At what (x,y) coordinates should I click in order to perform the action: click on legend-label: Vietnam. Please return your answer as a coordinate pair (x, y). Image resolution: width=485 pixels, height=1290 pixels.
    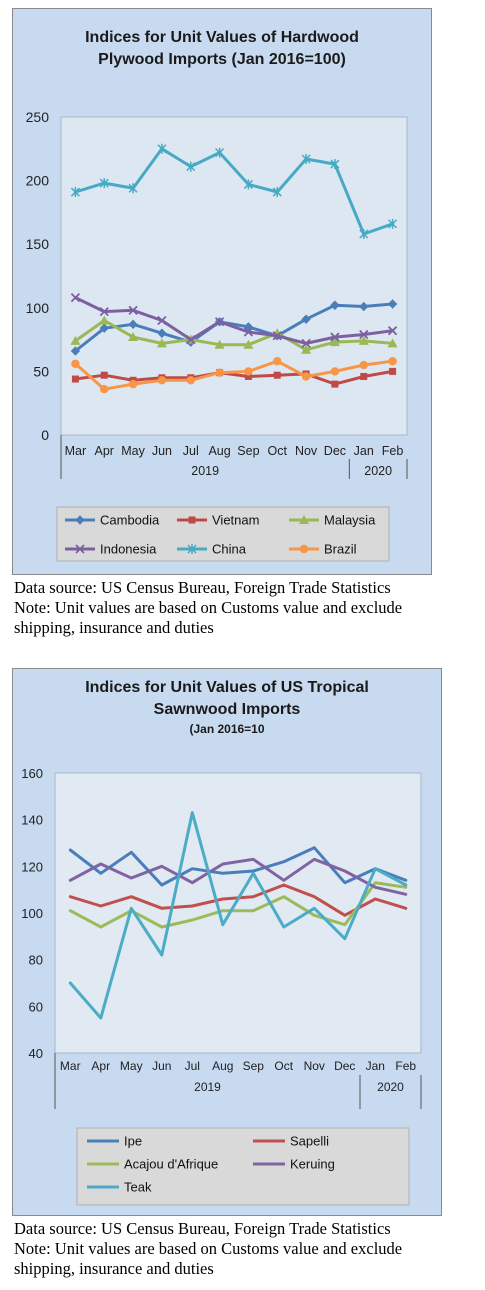
    Looking at the image, I should click on (235, 520).